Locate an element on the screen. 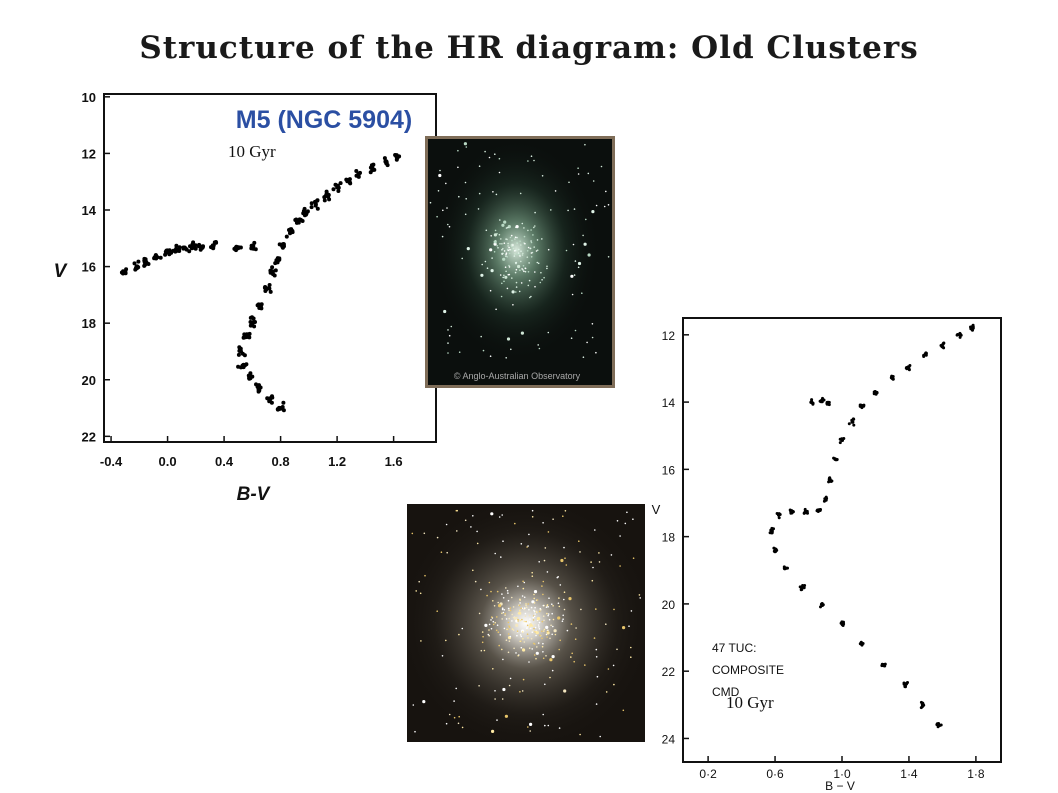 The image size is (1058, 793). m5-y-axis-label: V is located at coordinates (61, 271).